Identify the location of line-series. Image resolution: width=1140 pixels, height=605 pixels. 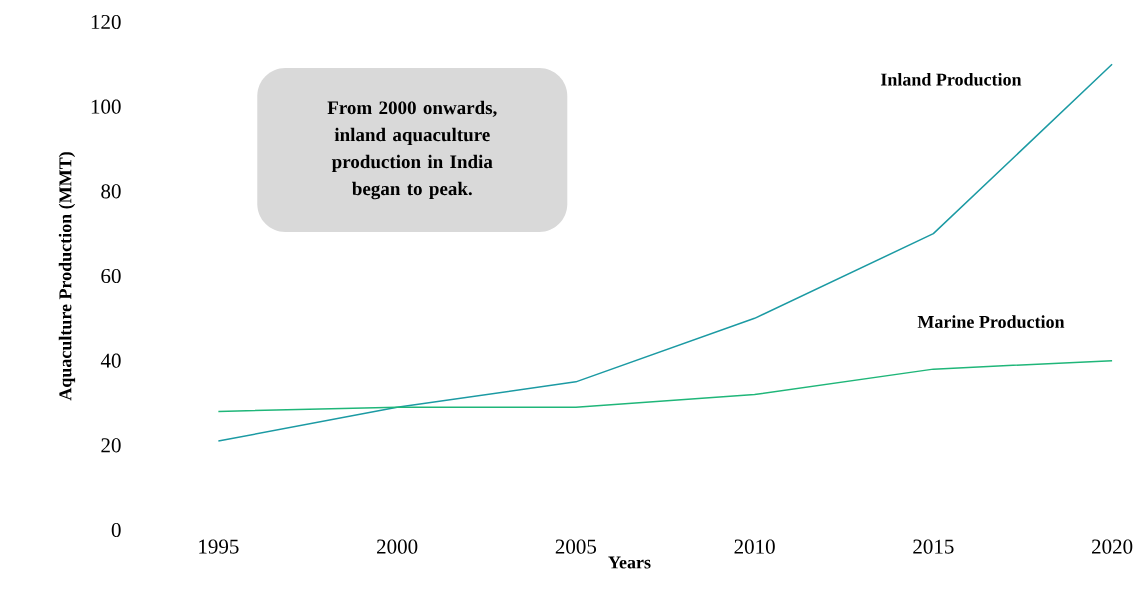
(665, 386).